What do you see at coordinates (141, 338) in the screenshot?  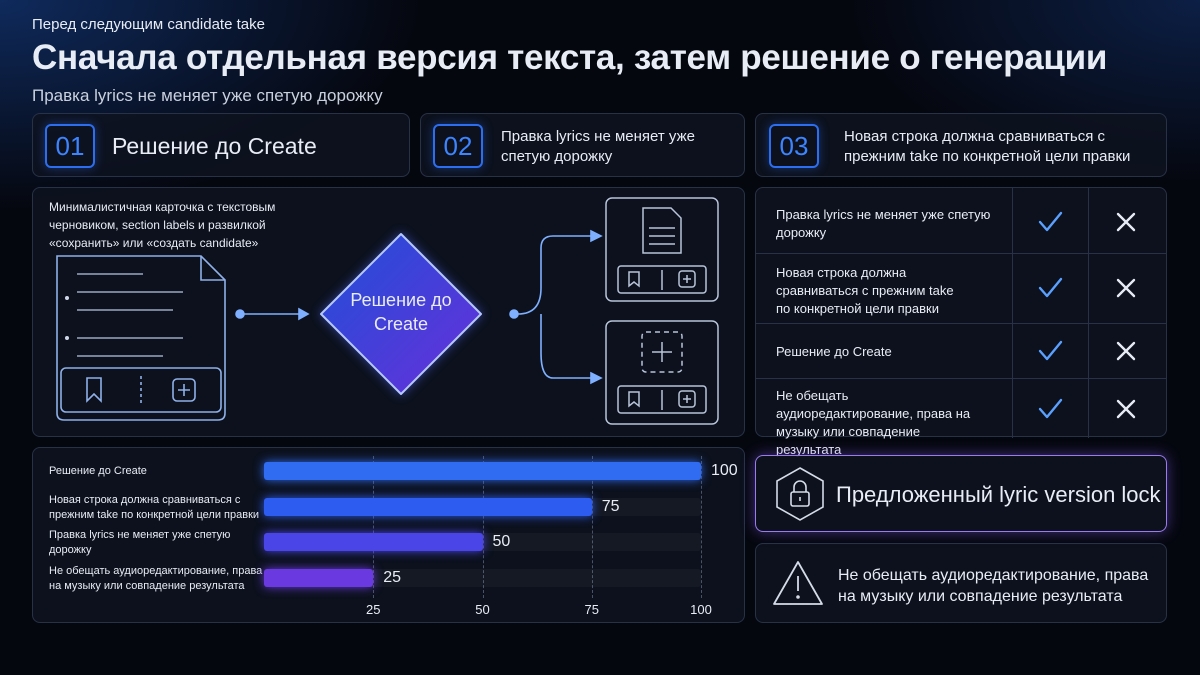 I see `document-icon` at bounding box center [141, 338].